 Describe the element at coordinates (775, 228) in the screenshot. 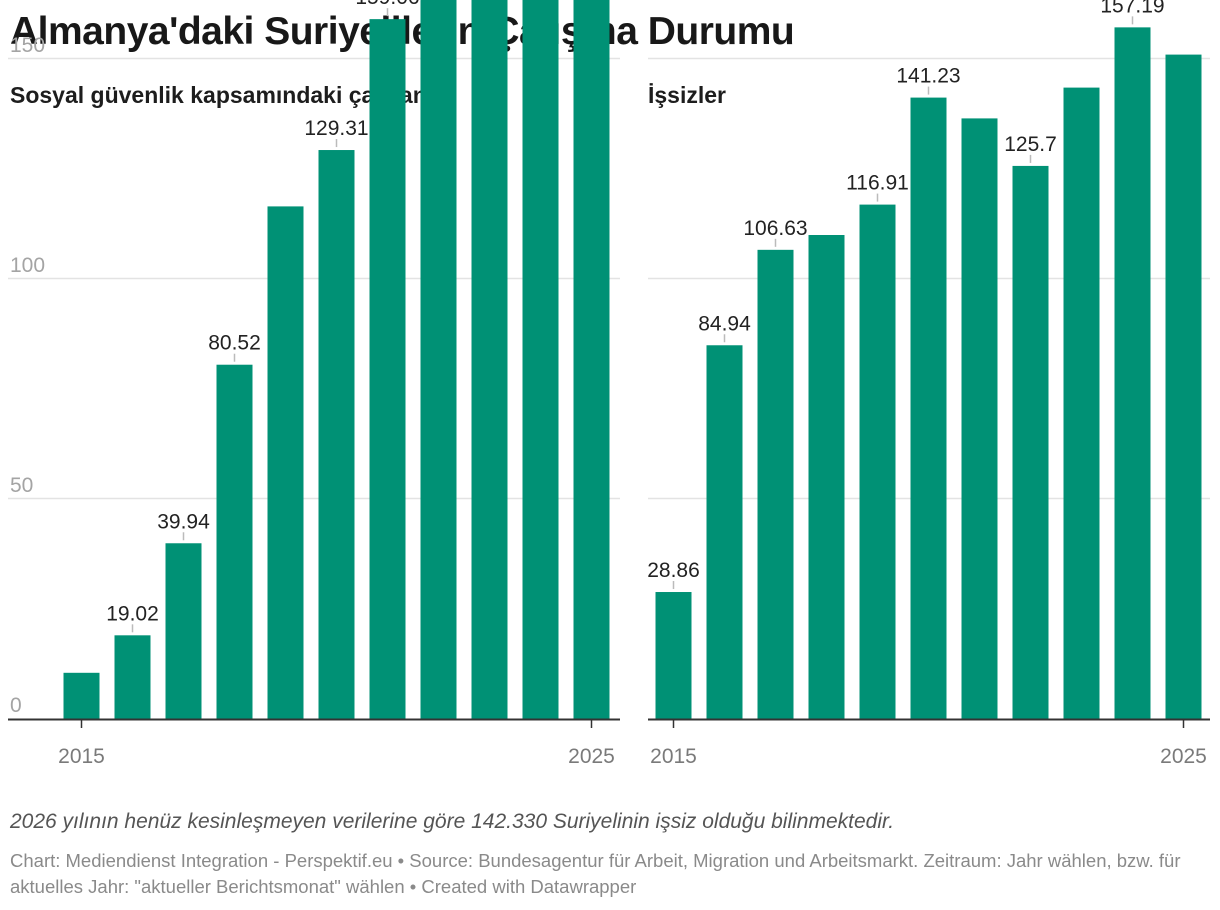

I see `value-label-unemployed-2017: 106.63` at that location.